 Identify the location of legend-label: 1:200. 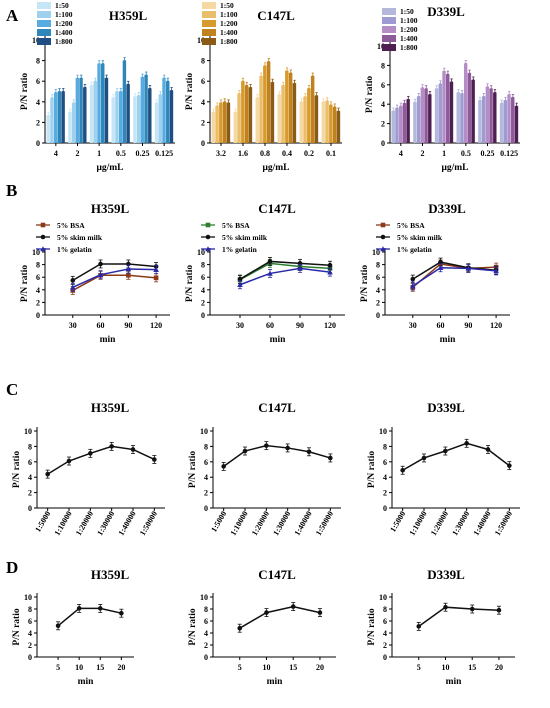
(64, 23).